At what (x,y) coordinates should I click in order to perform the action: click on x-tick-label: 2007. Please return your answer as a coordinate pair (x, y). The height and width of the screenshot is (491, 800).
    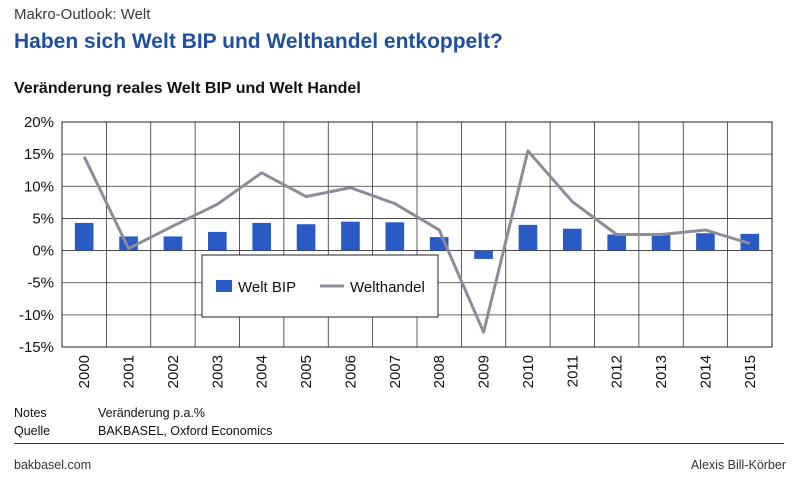
    Looking at the image, I should click on (395, 371).